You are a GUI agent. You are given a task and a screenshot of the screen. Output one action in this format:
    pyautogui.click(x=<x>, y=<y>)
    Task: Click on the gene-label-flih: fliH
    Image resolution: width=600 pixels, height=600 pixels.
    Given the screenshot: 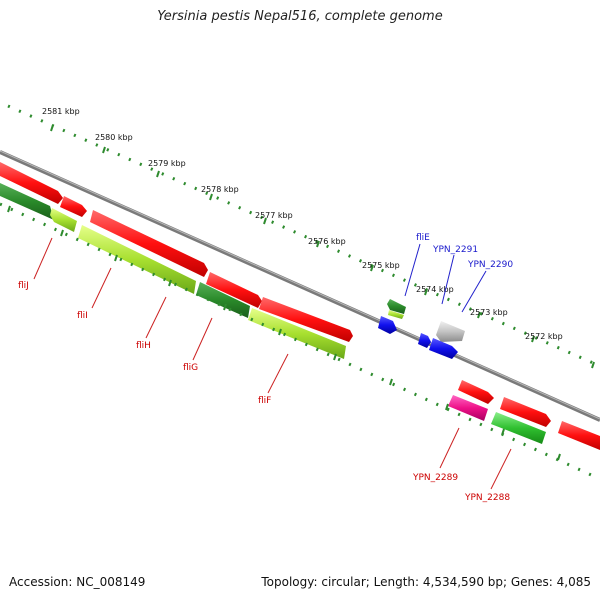 What is the action you would take?
    pyautogui.click(x=143, y=346)
    